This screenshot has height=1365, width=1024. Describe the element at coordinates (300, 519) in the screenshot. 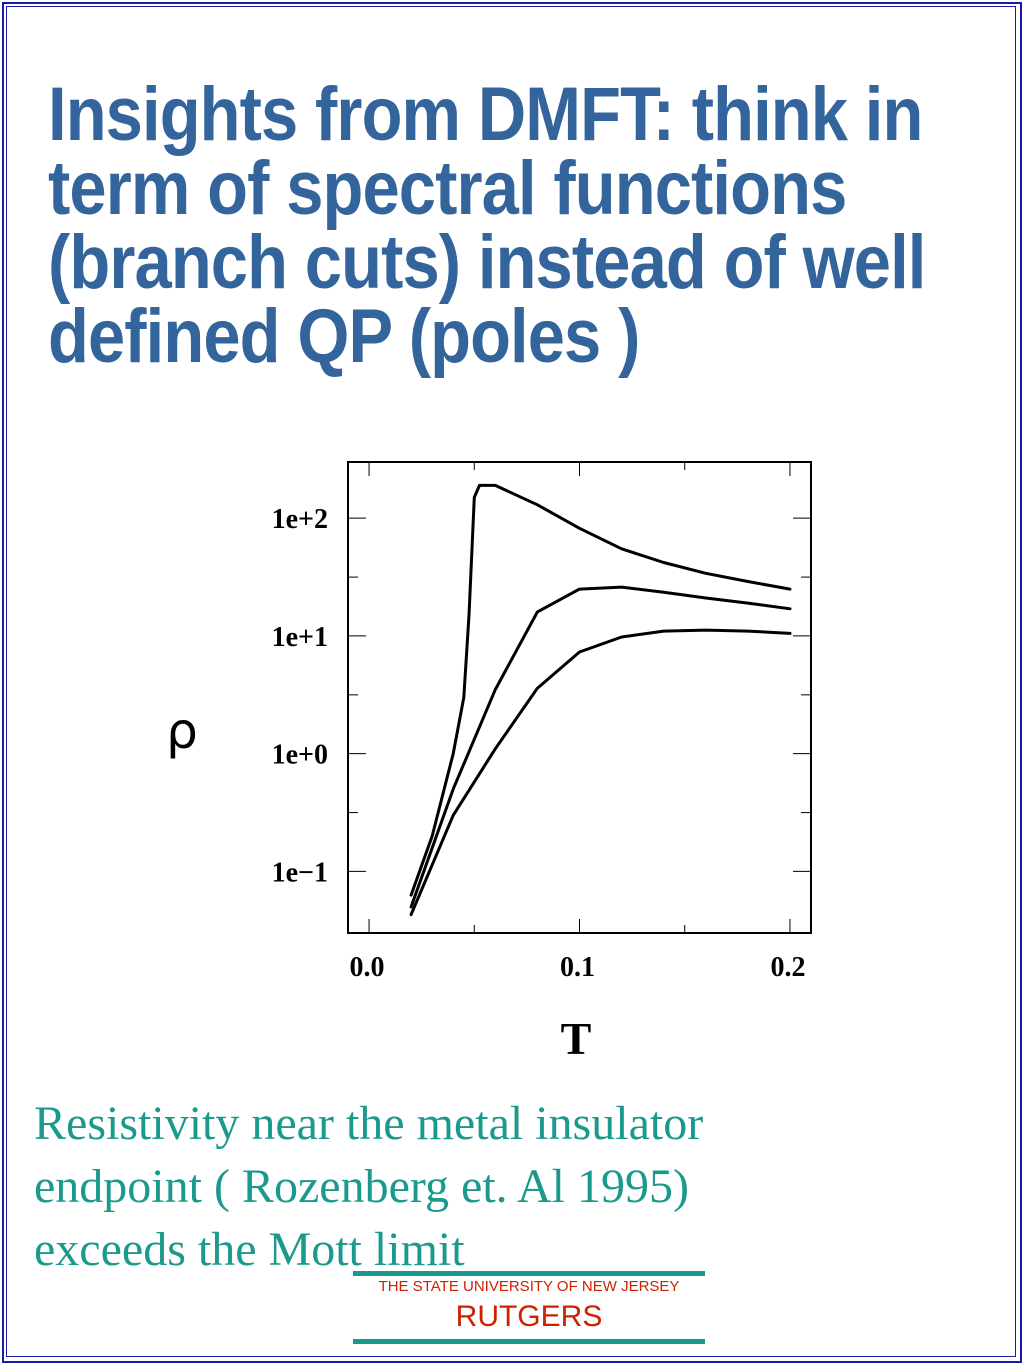

I see `y-tick-label: 1e+2` at that location.